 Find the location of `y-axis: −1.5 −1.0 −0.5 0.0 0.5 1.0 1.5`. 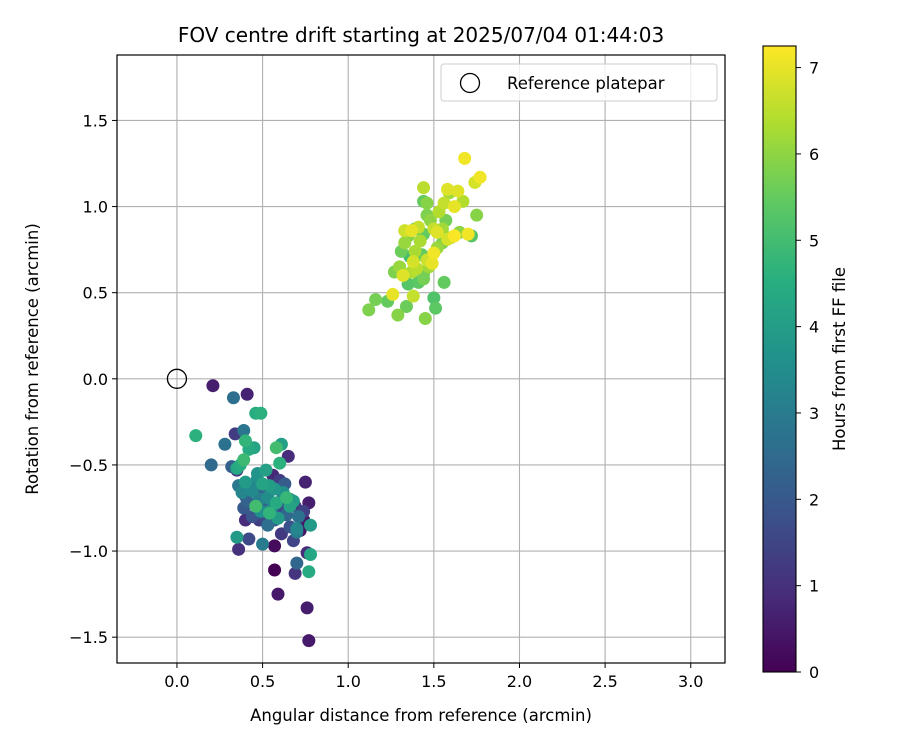

y-axis: −1.5 −1.0 −0.5 0.0 0.5 1.0 1.5 is located at coordinates (93, 379).